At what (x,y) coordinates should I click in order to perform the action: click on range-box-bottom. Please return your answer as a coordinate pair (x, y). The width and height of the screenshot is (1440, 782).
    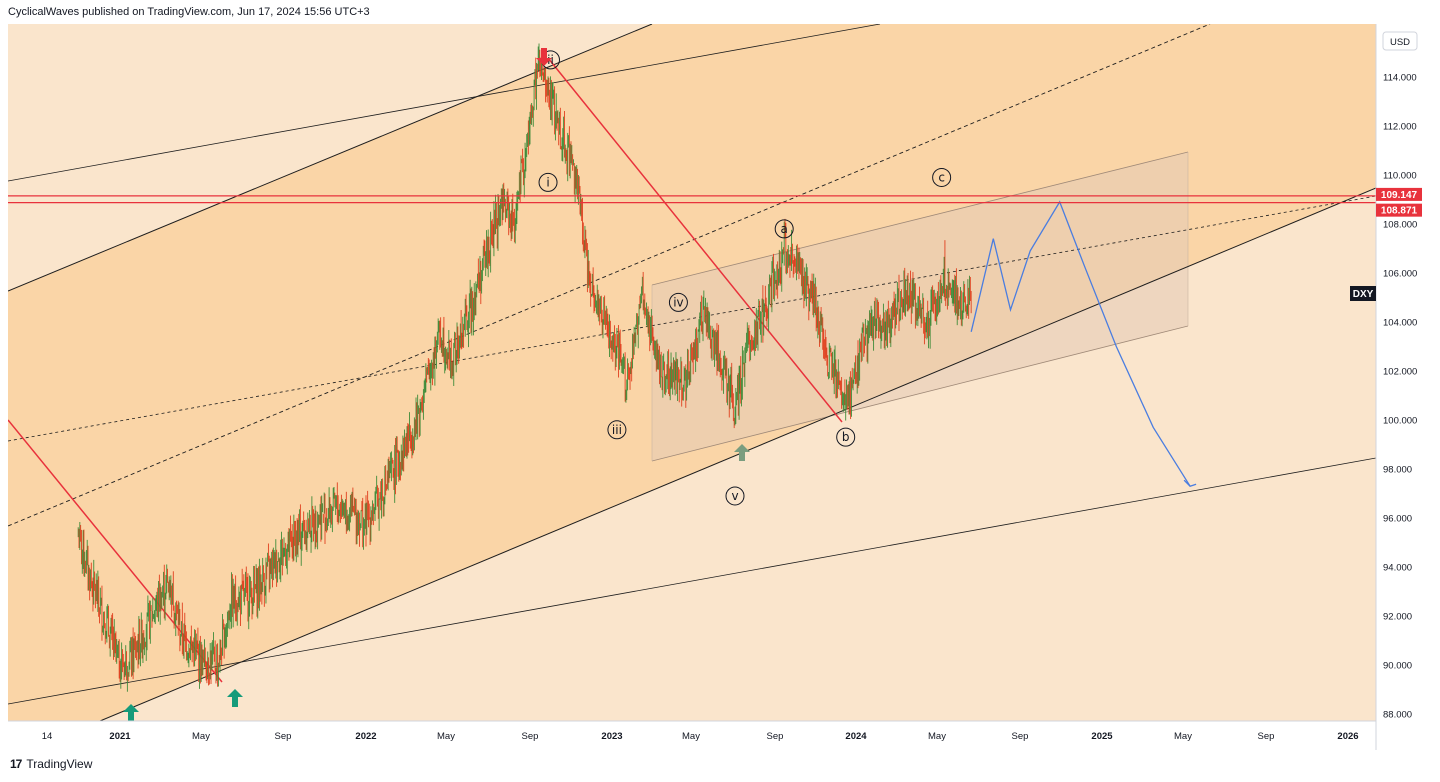
    Looking at the image, I should click on (920, 393).